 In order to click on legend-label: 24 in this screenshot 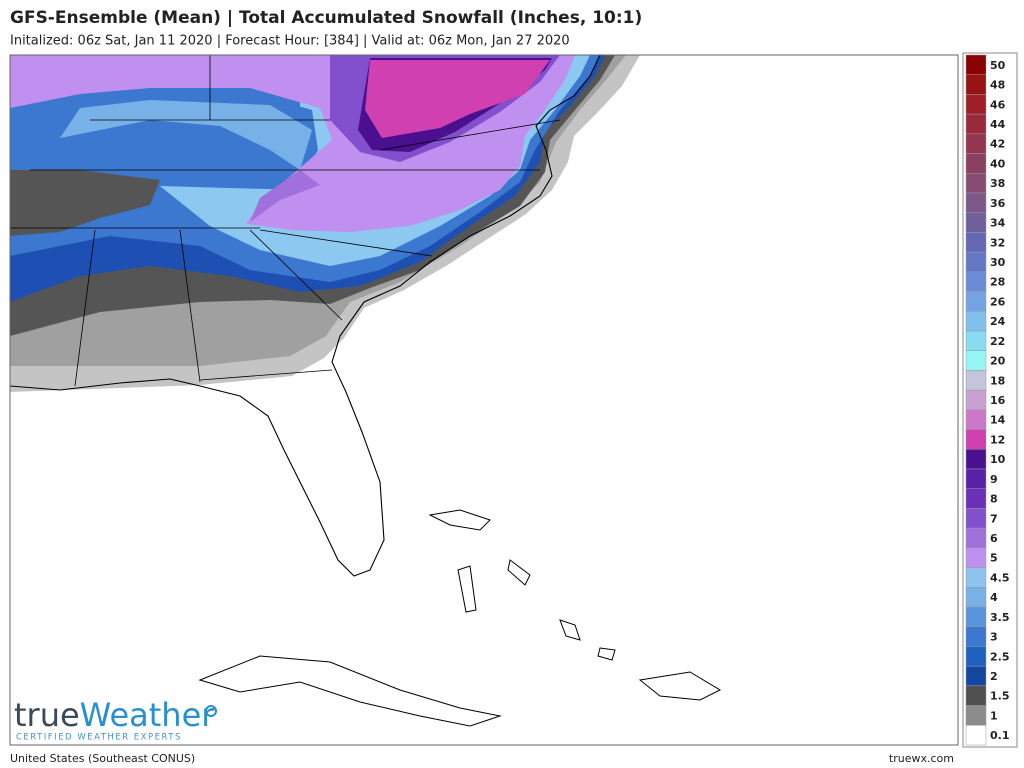, I will do `click(998, 321)`.